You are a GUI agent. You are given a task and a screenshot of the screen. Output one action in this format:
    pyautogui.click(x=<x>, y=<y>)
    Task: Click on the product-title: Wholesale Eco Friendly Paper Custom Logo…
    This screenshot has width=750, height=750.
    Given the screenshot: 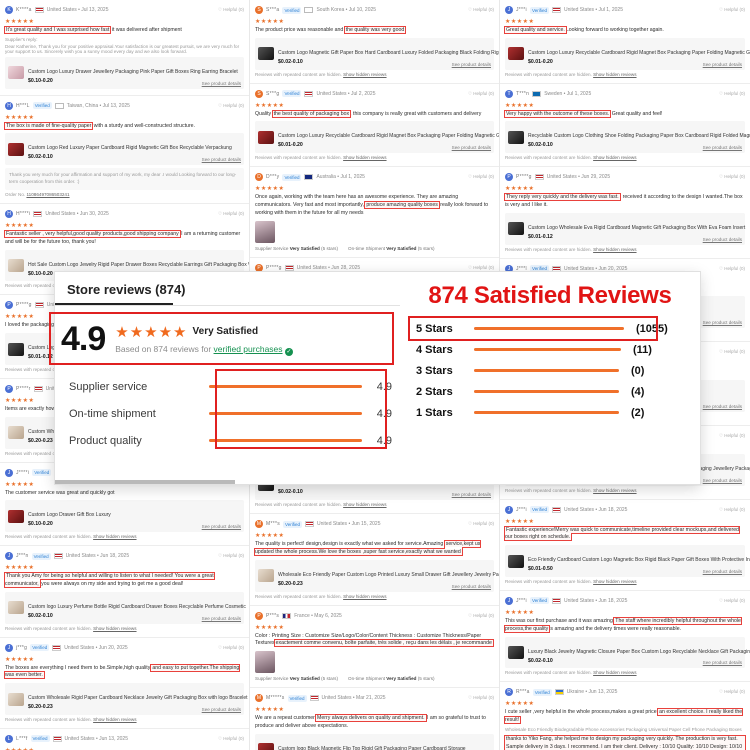 What is the action you would take?
    pyautogui.click(x=388, y=574)
    